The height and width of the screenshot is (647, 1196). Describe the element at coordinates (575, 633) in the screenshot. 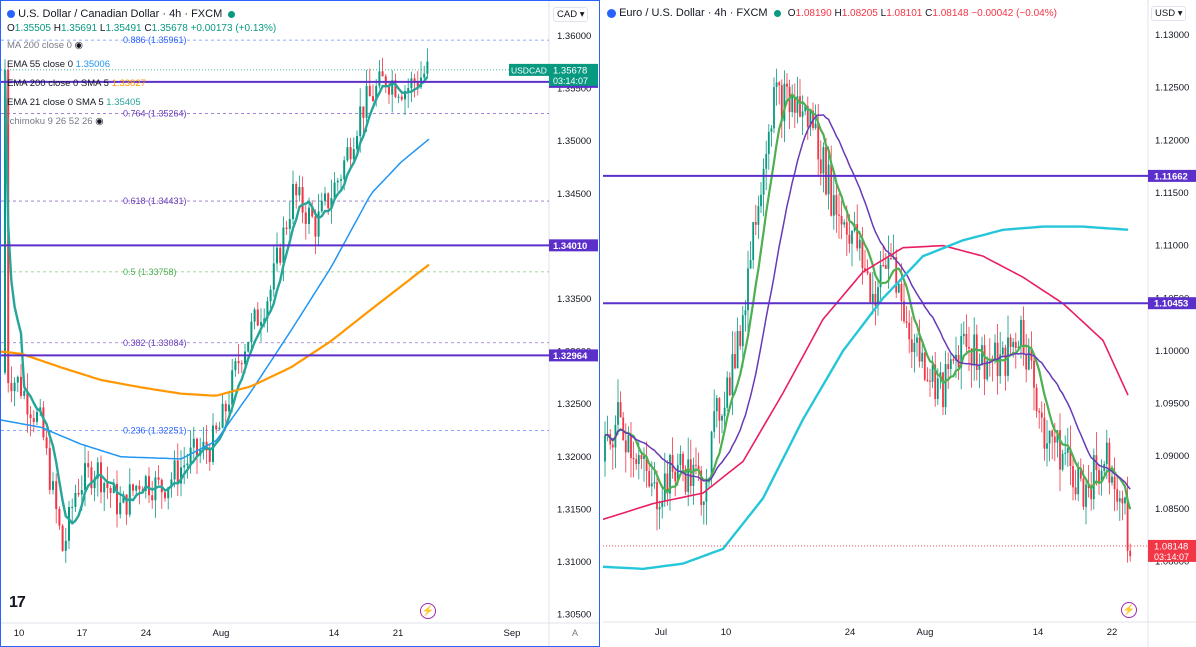

I see `auto-scale-button: A` at that location.